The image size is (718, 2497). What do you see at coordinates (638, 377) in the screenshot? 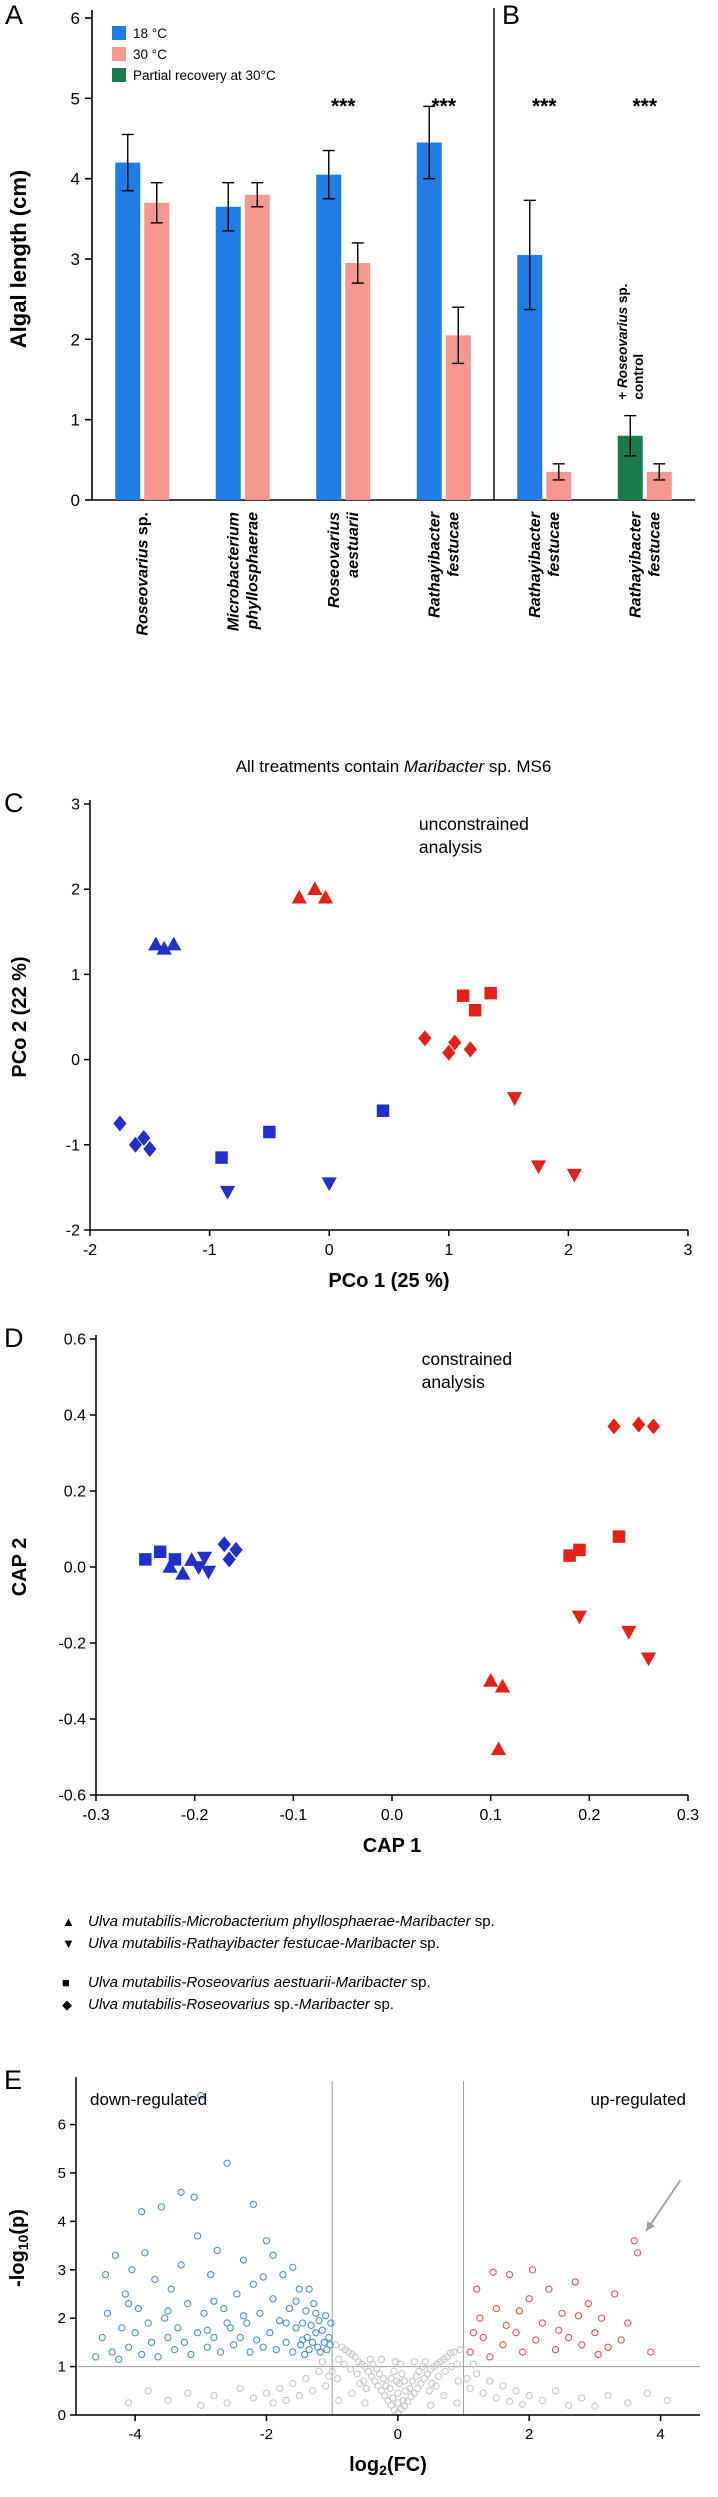
I see `recovery-annotation: control` at bounding box center [638, 377].